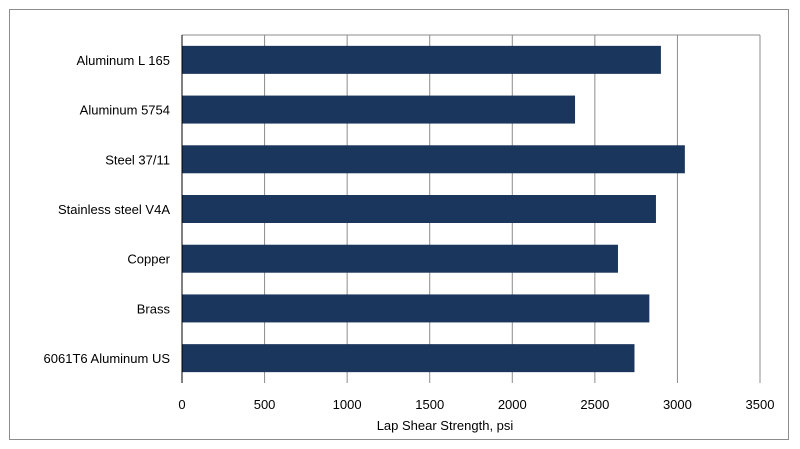  I want to click on category-label: Aluminum L 165, so click(123, 60).